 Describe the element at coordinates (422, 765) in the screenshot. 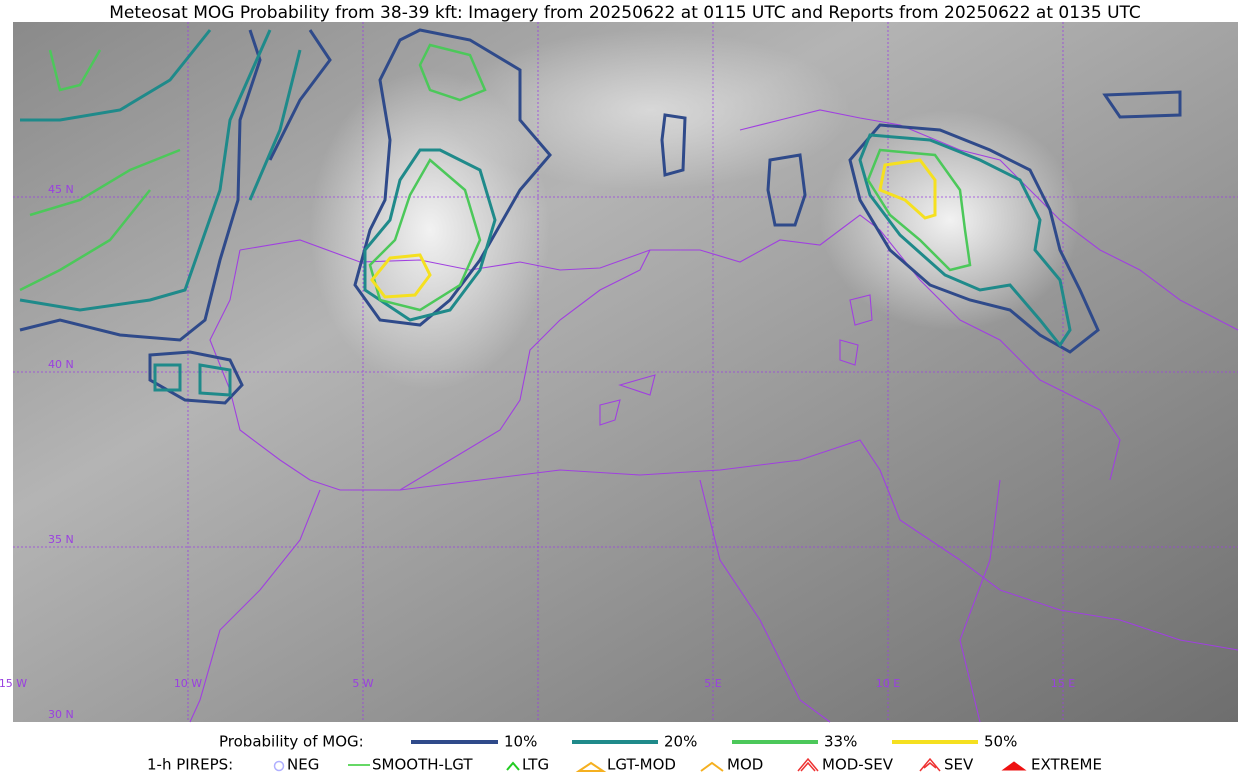

I see `legend-item: SMOOTH-LGT` at that location.